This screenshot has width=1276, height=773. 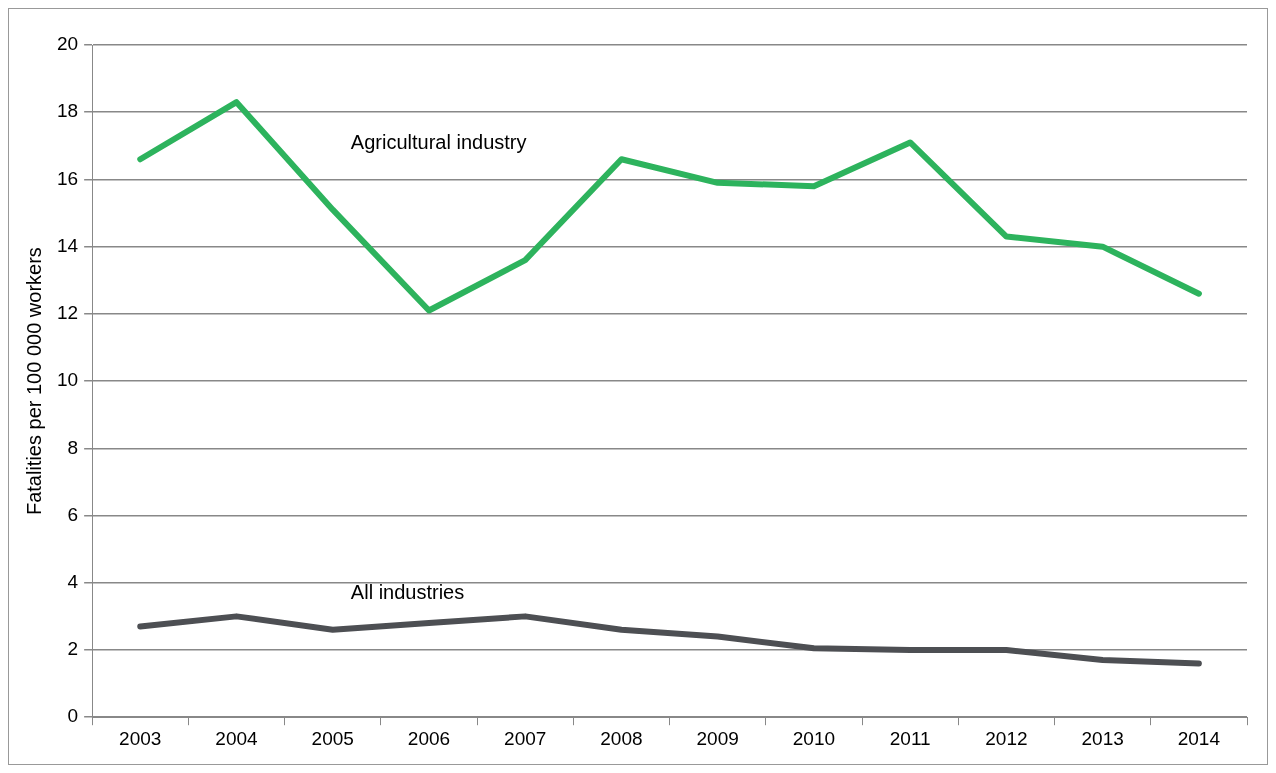 What do you see at coordinates (1102, 738) in the screenshot?
I see `x-tick-label: 2013` at bounding box center [1102, 738].